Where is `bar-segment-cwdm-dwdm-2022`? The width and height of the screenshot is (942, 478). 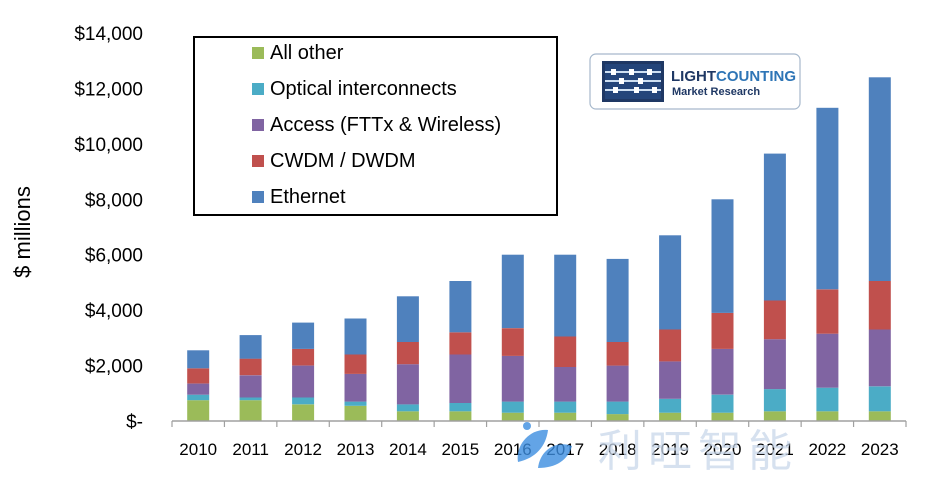
bar-segment-cwdm-dwdm-2022 is located at coordinates (827, 311).